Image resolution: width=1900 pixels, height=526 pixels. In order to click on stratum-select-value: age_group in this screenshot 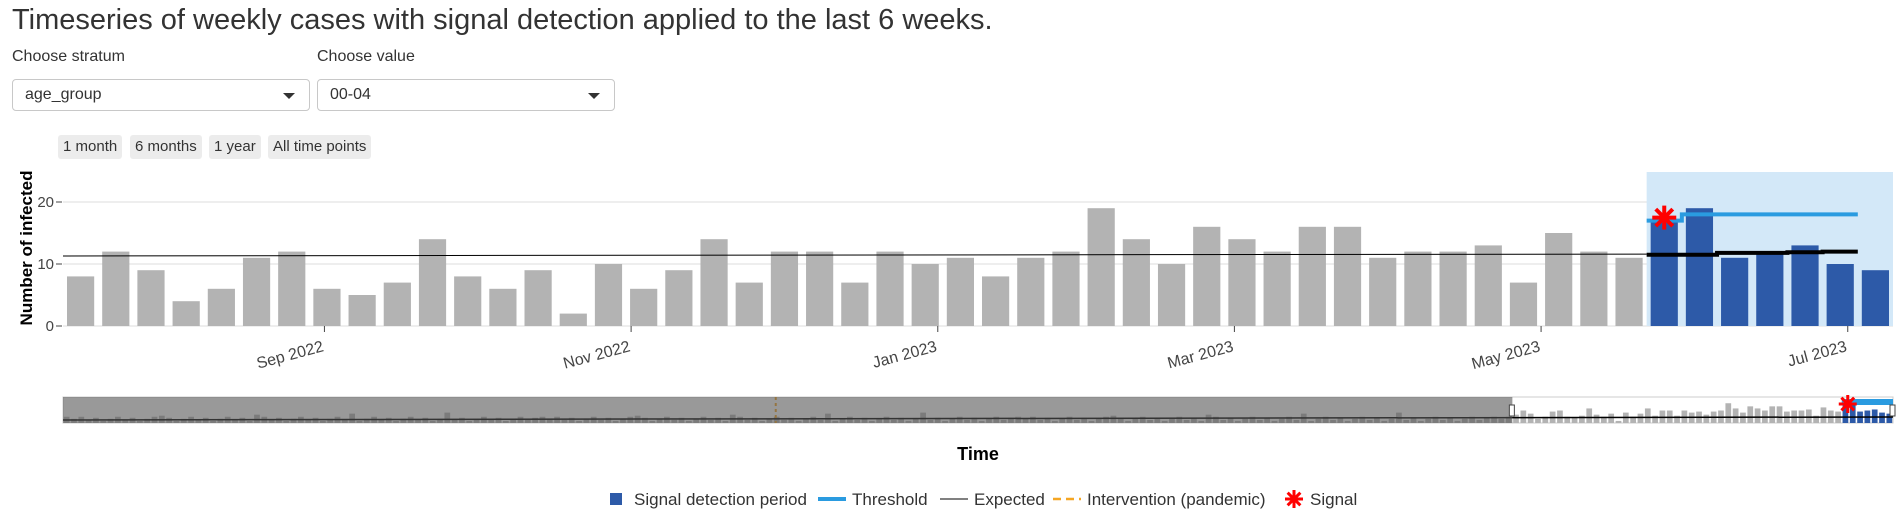, I will do `click(63, 94)`.